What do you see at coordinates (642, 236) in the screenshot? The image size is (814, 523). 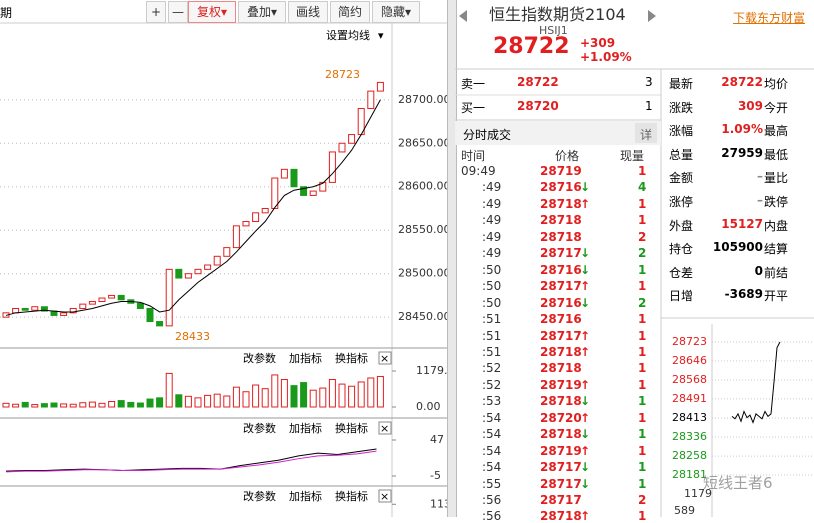 I see `trade-volume: 2` at bounding box center [642, 236].